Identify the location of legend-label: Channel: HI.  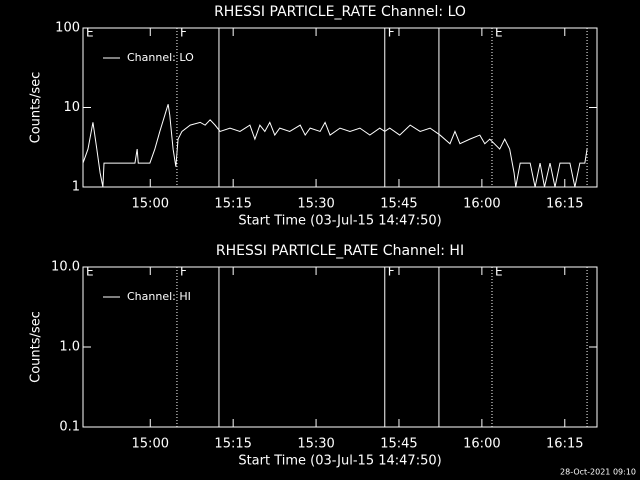
(159, 296).